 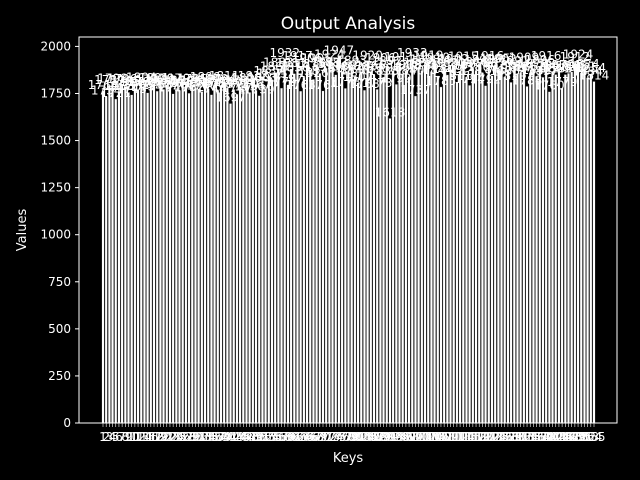 What do you see at coordinates (341, 437) in the screenshot?
I see `x-tick-label: 76` at bounding box center [341, 437].